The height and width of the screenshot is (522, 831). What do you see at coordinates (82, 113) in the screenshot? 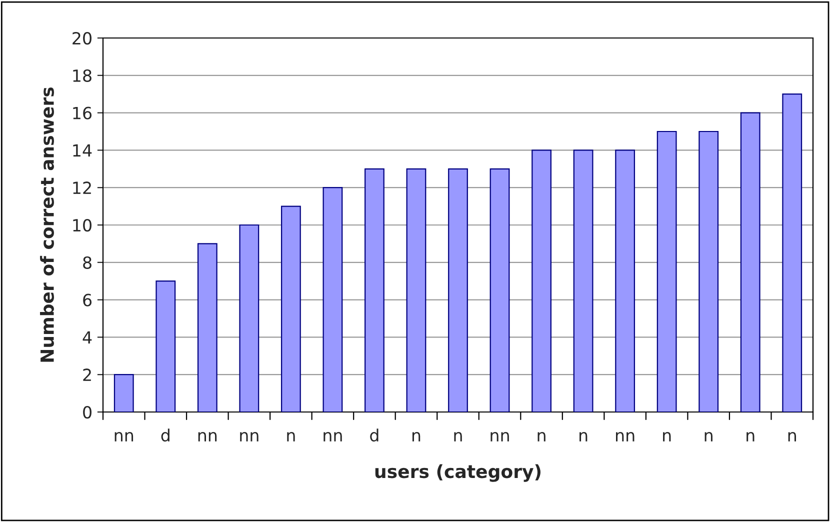
I see `y-tick-label: 16` at bounding box center [82, 113].